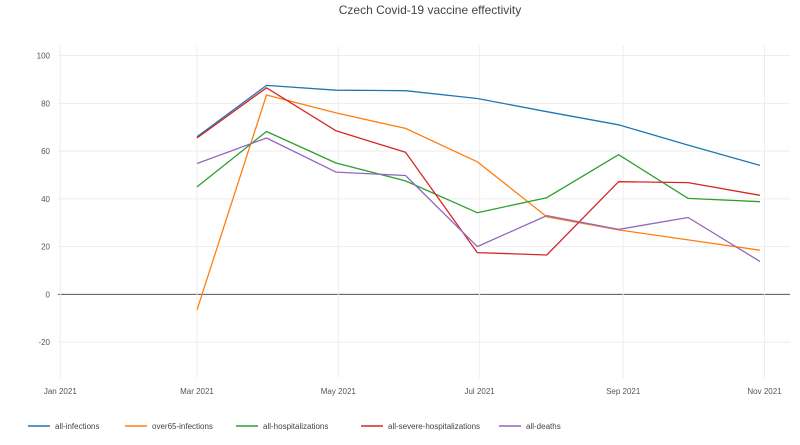 Image resolution: width=800 pixels, height=445 pixels. What do you see at coordinates (434, 426) in the screenshot?
I see `legend-label: all-severe-hospitalizations` at bounding box center [434, 426].